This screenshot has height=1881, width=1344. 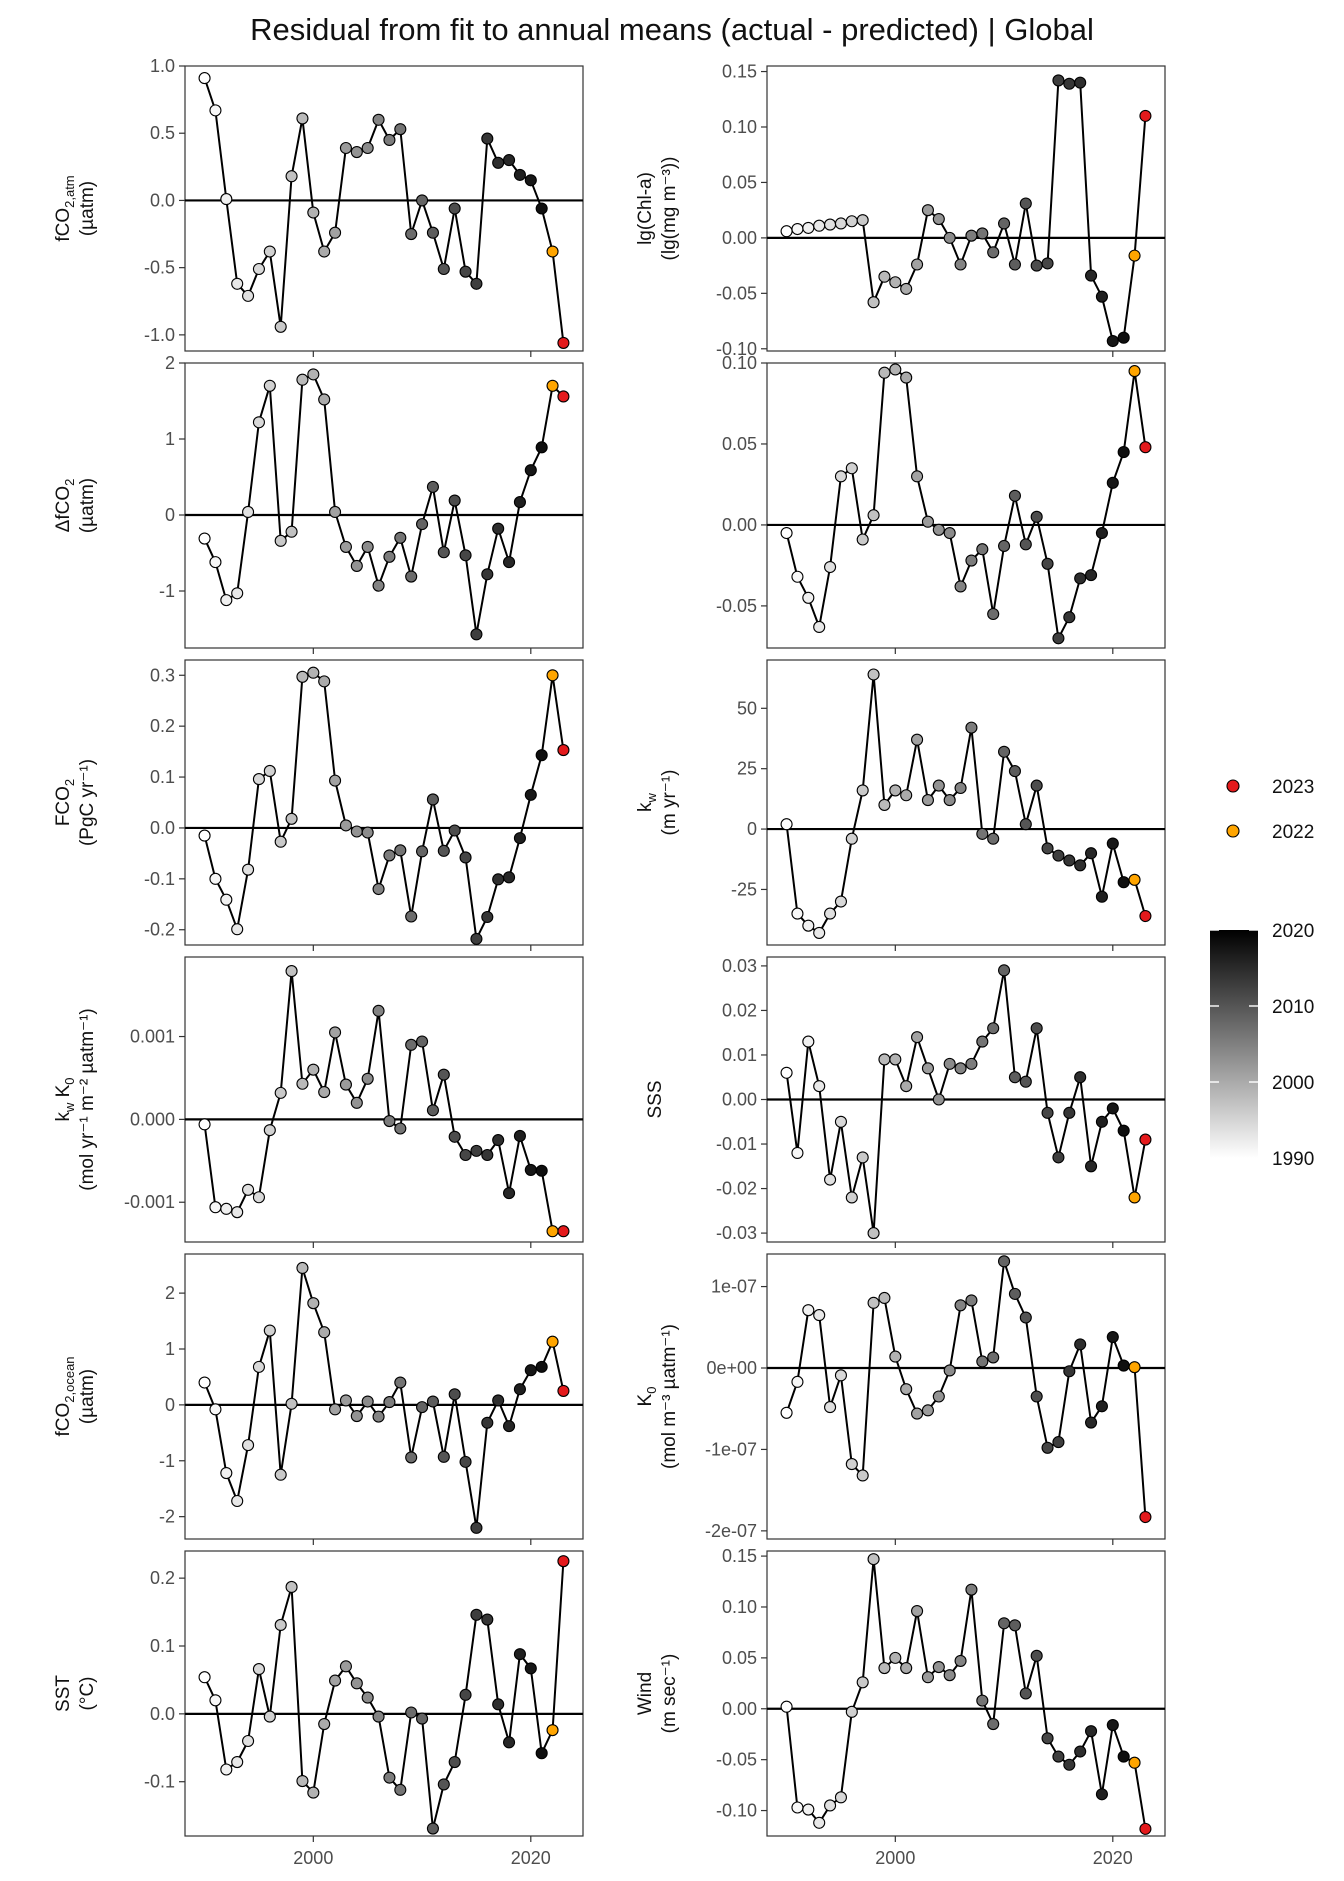 I want to click on y-axis-label: lg(Chl-a) (lg(mg m⁻³)), so click(x=657, y=209).